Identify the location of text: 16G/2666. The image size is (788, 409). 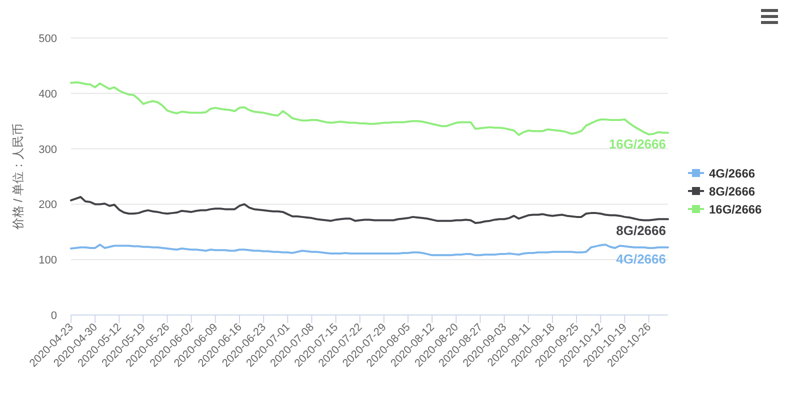
(637, 144).